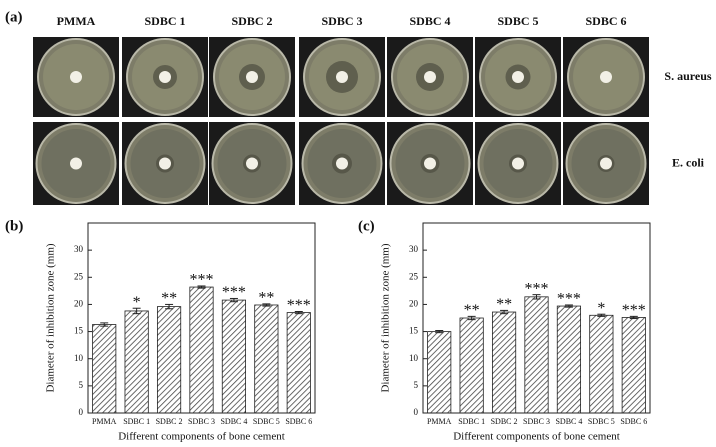 The height and width of the screenshot is (447, 716). What do you see at coordinates (164, 21) in the screenshot?
I see `column-label: SDBC 1` at bounding box center [164, 21].